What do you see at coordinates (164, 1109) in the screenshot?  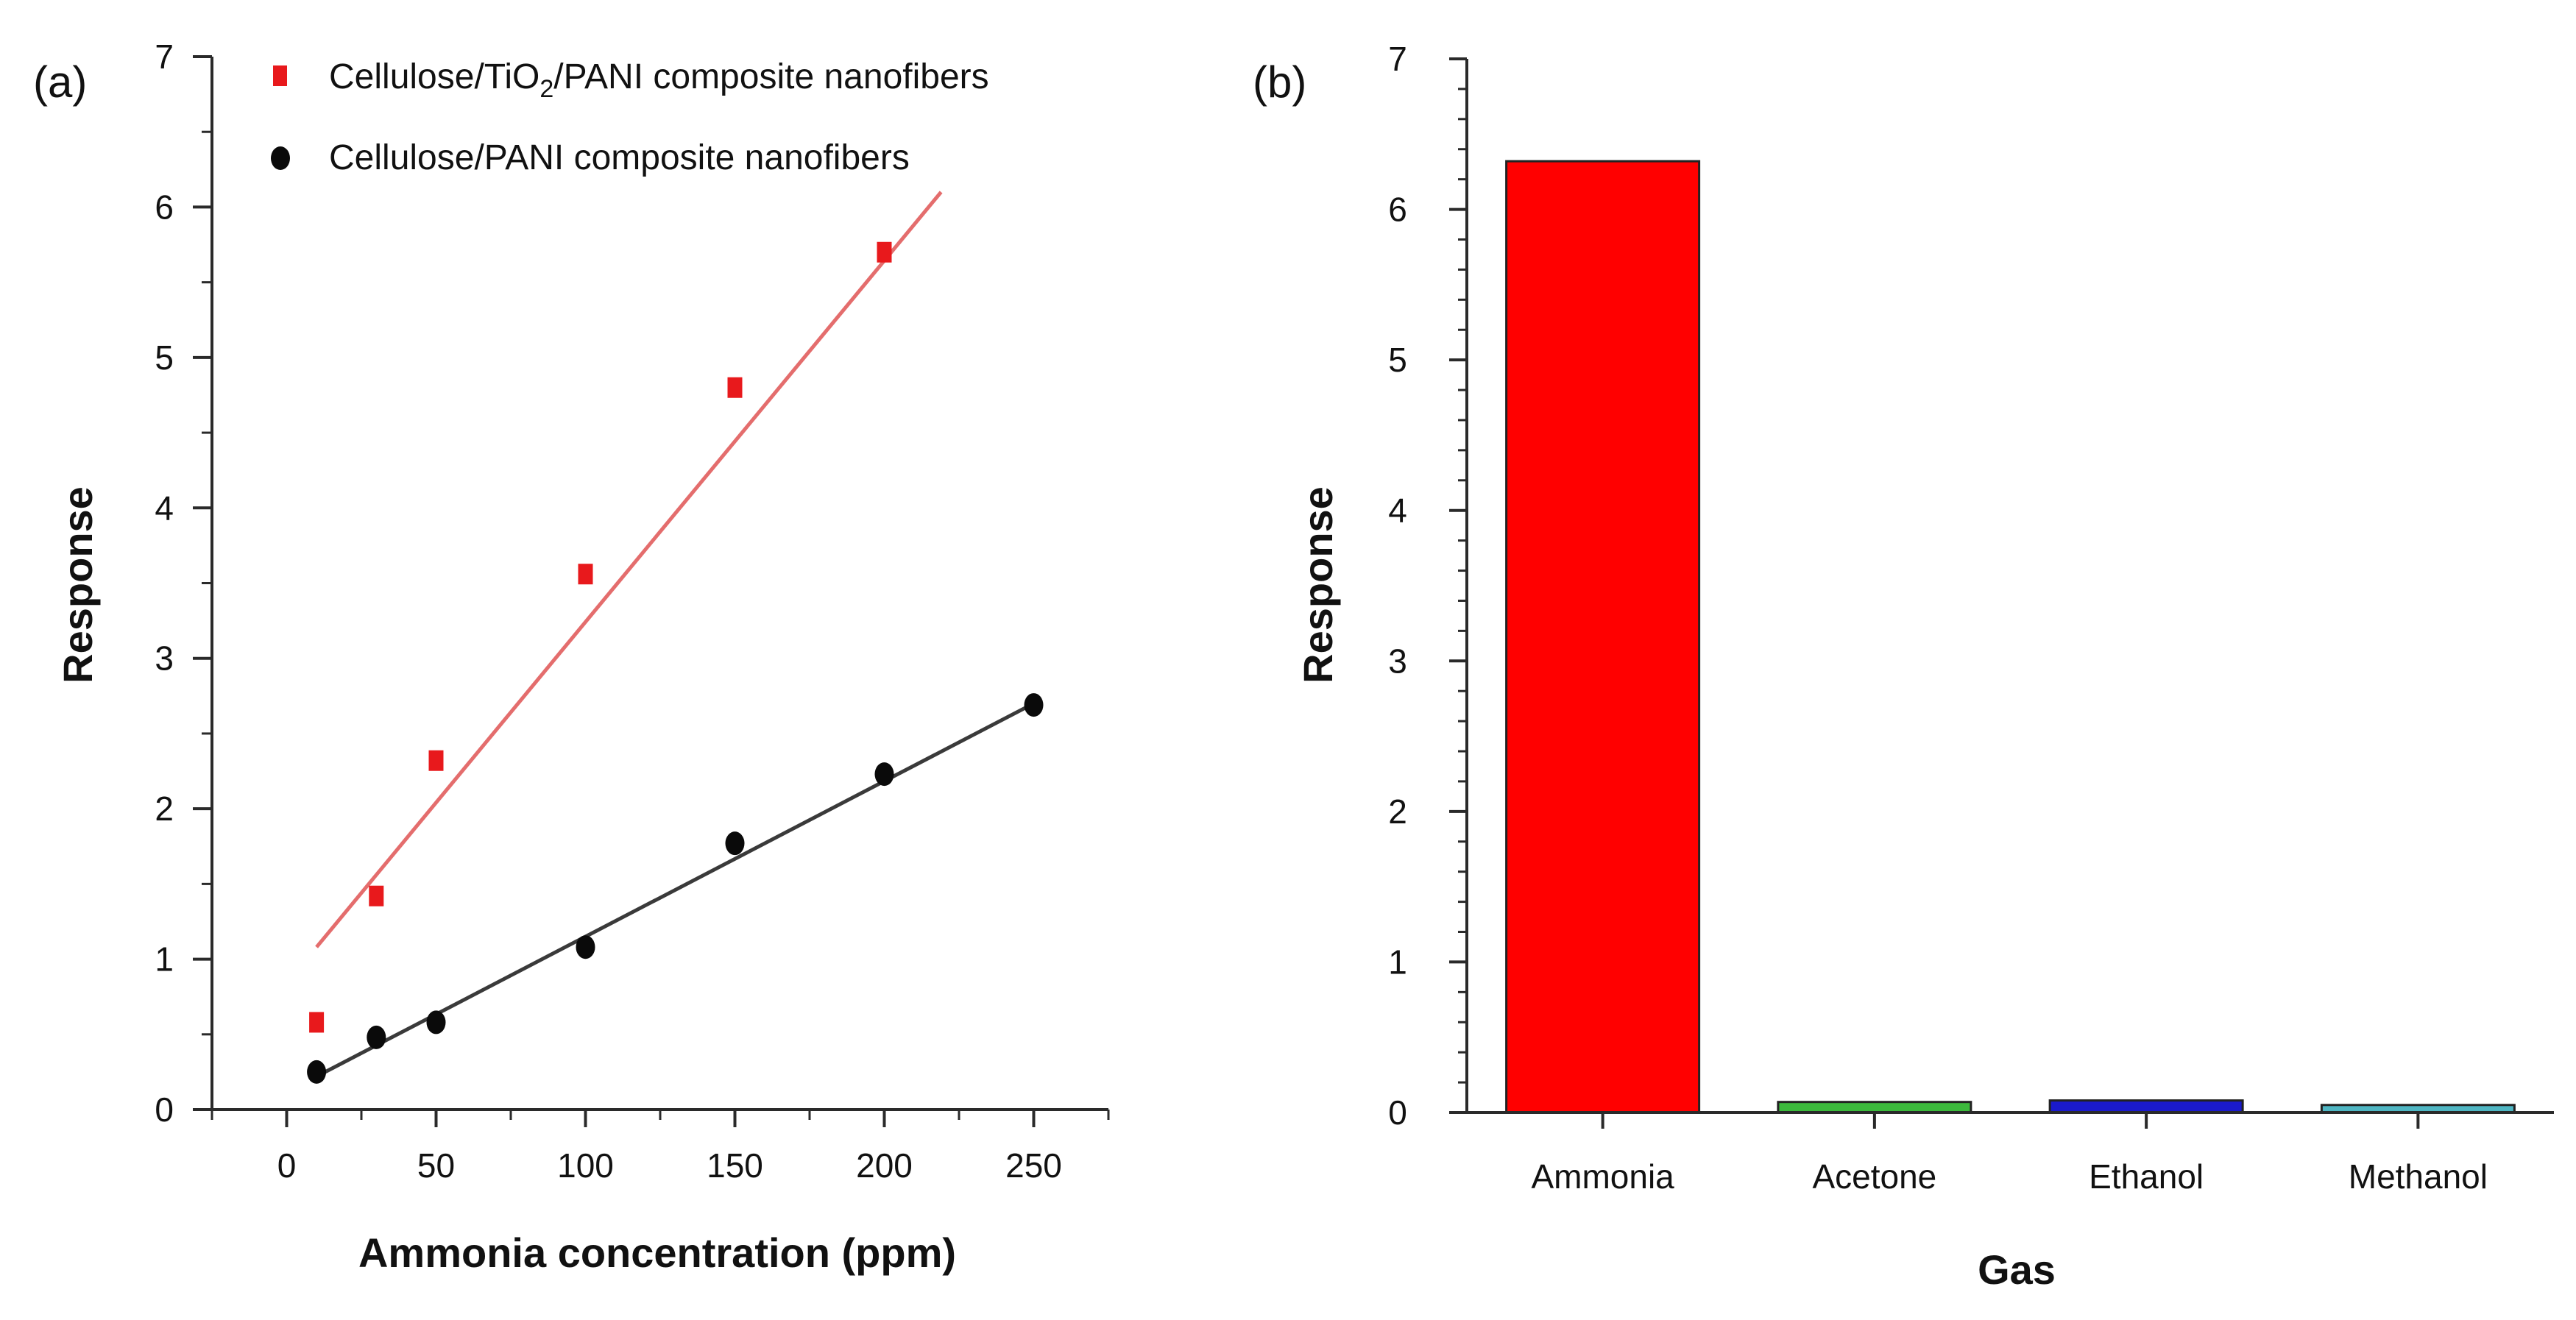 I see `y-tick-label-a: 0` at bounding box center [164, 1109].